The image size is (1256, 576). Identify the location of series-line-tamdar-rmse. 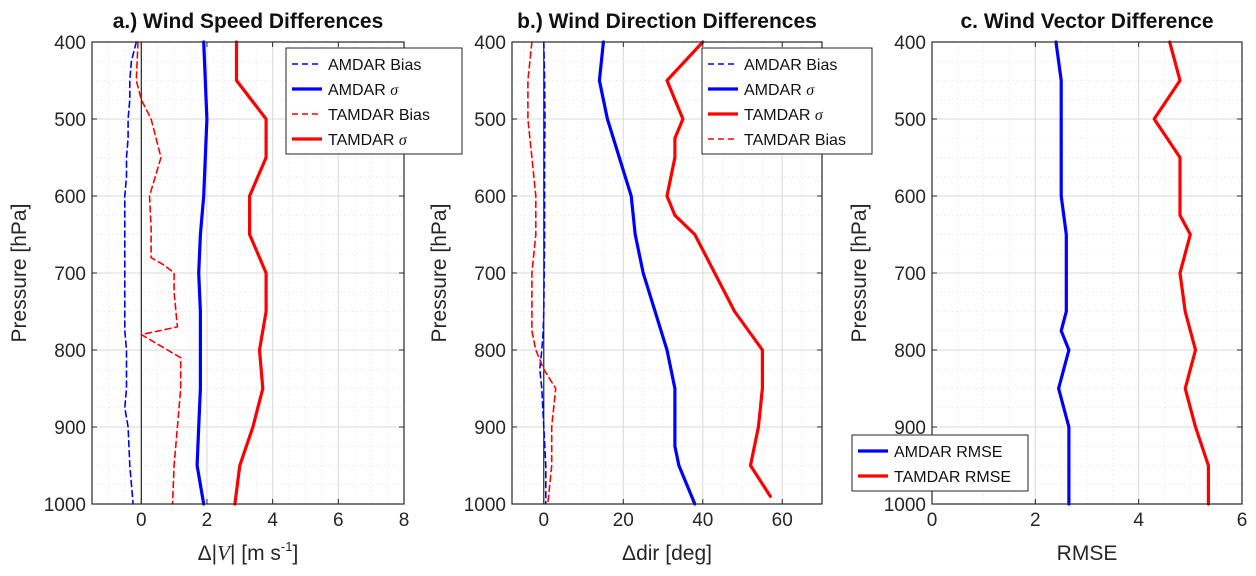
(1181, 273).